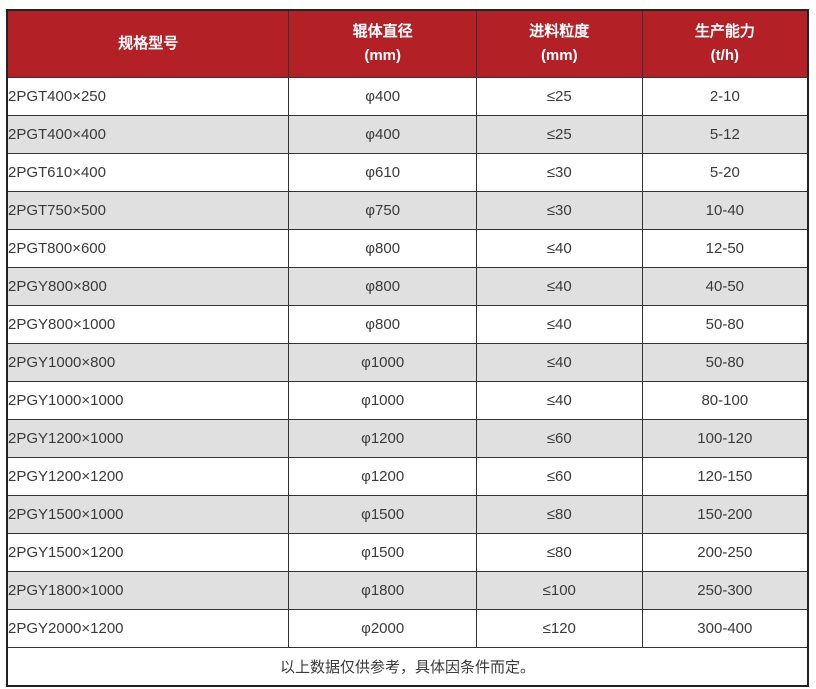 The width and height of the screenshot is (816, 689). I want to click on header-row: 规格型号 辊体直径 (mm) 进料粒度 (mm) 生产能力 (t/h), so click(407, 43).